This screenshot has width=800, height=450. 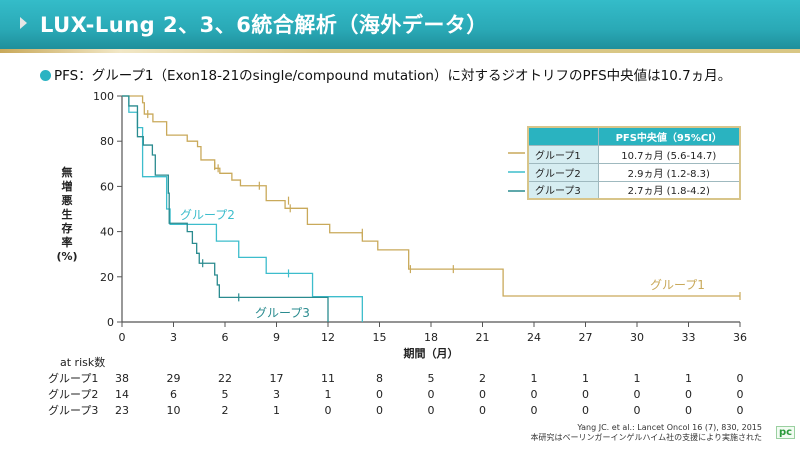 What do you see at coordinates (563, 136) in the screenshot?
I see `table-corner` at bounding box center [563, 136].